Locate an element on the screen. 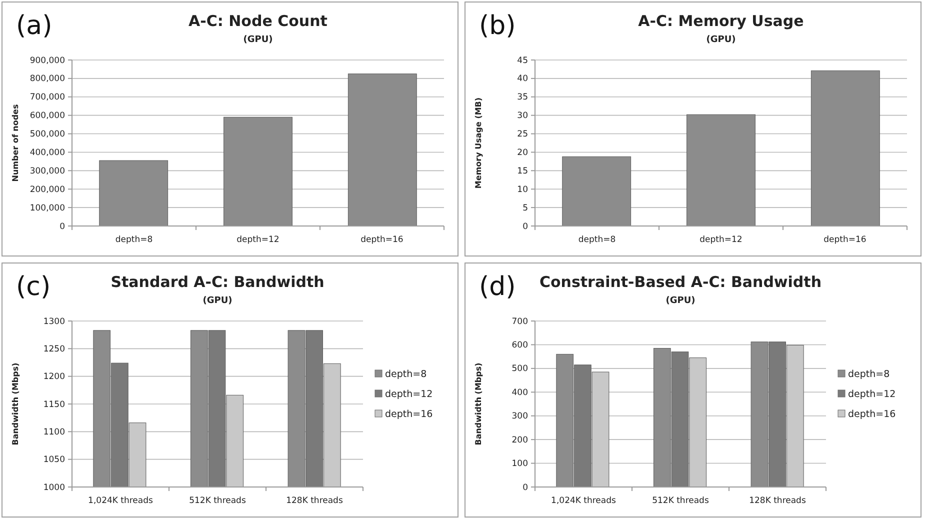 The width and height of the screenshot is (926, 518). y-tick-label: 30 is located at coordinates (522, 116).